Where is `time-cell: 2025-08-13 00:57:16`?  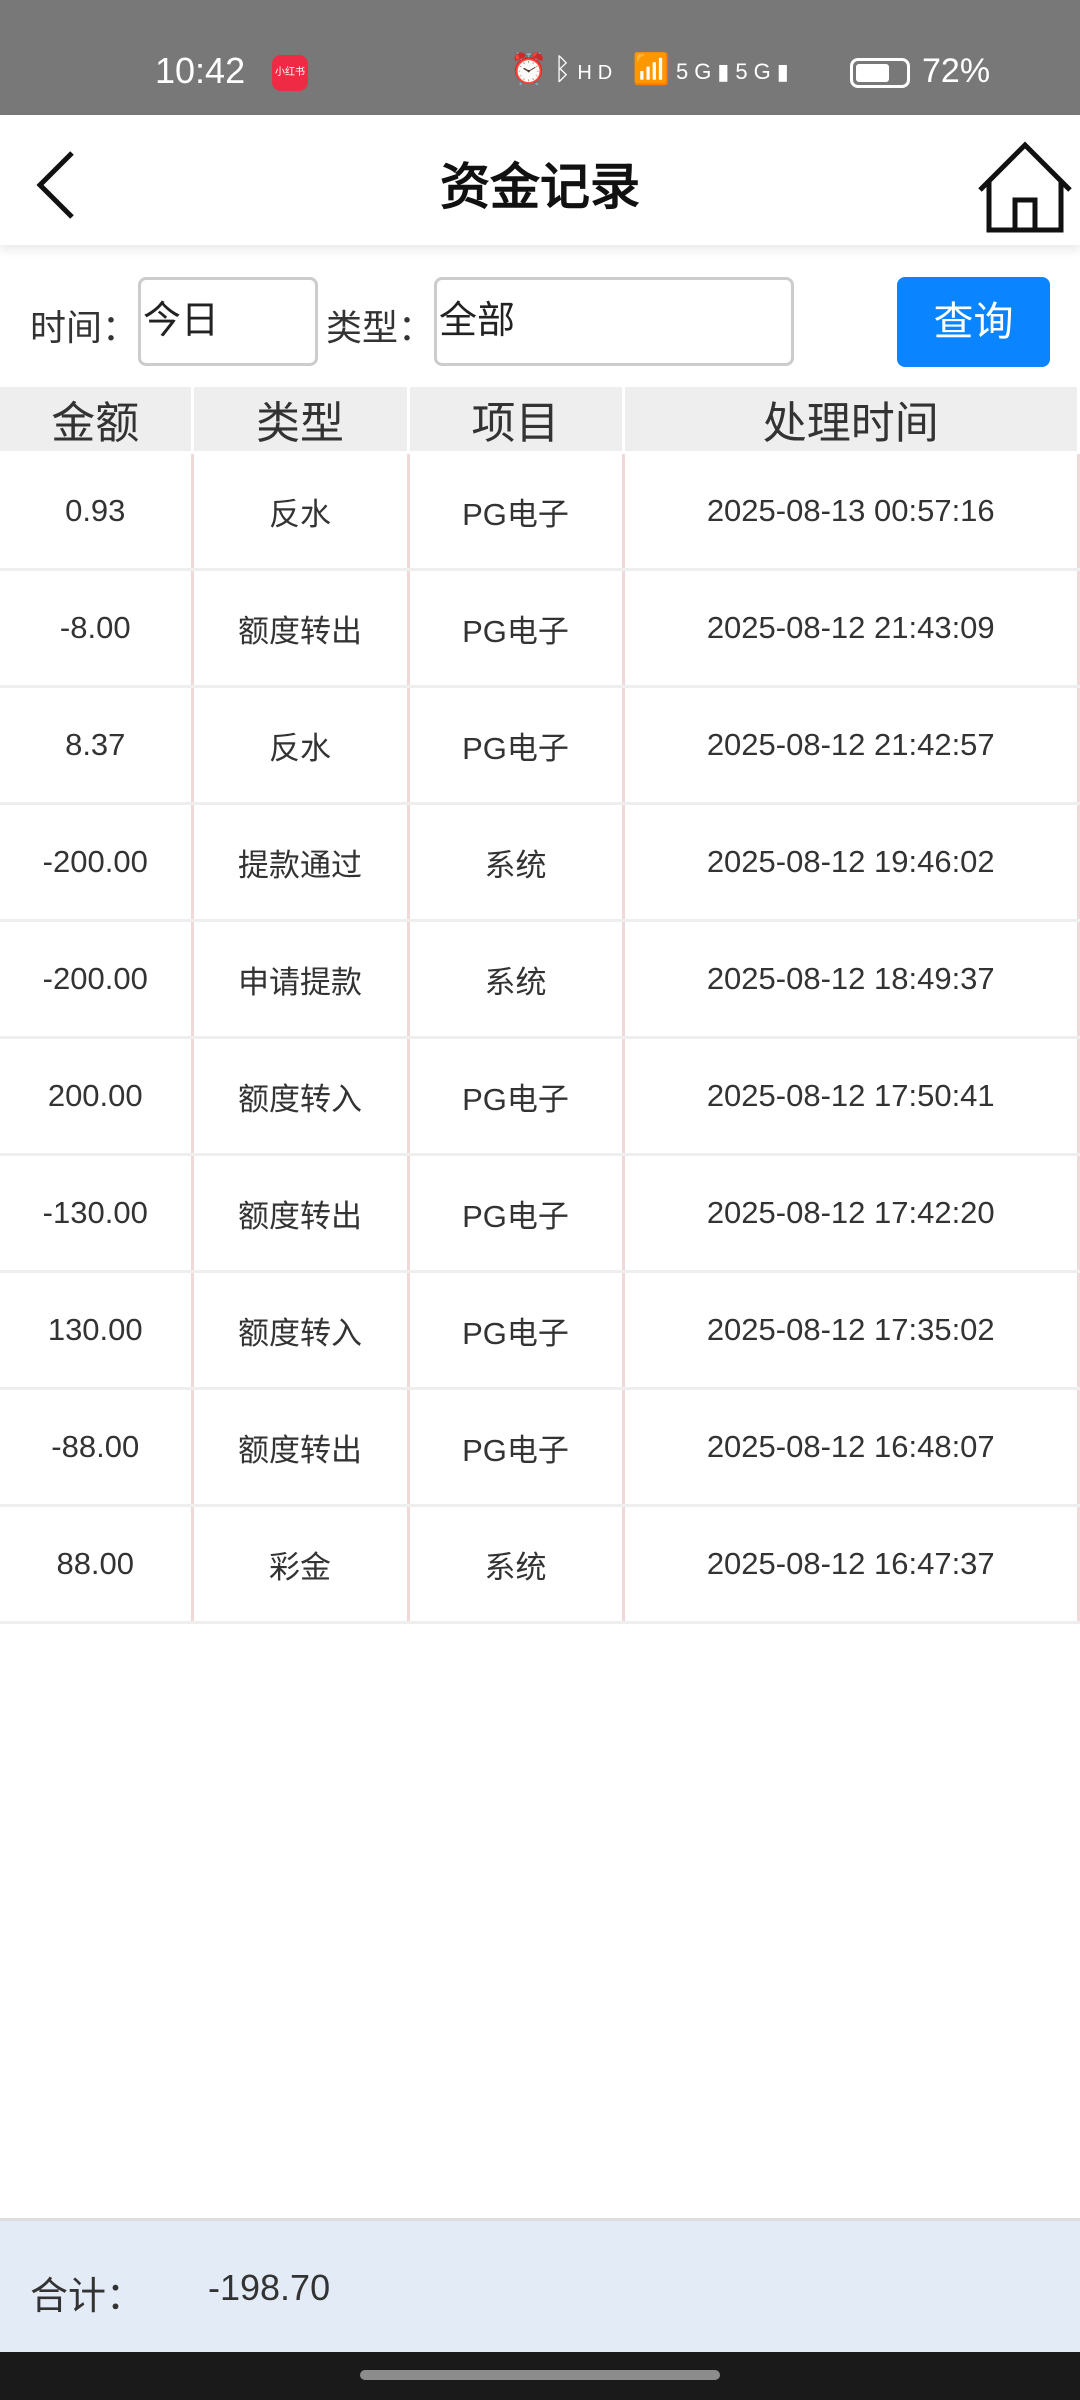
time-cell: 2025-08-13 00:57:16 is located at coordinates (851, 511).